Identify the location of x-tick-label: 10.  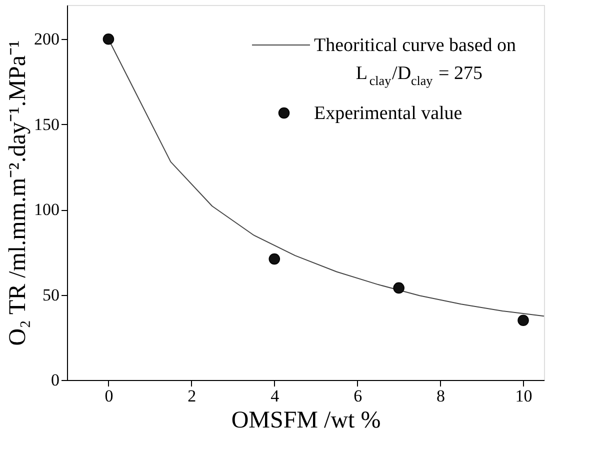
(523, 396).